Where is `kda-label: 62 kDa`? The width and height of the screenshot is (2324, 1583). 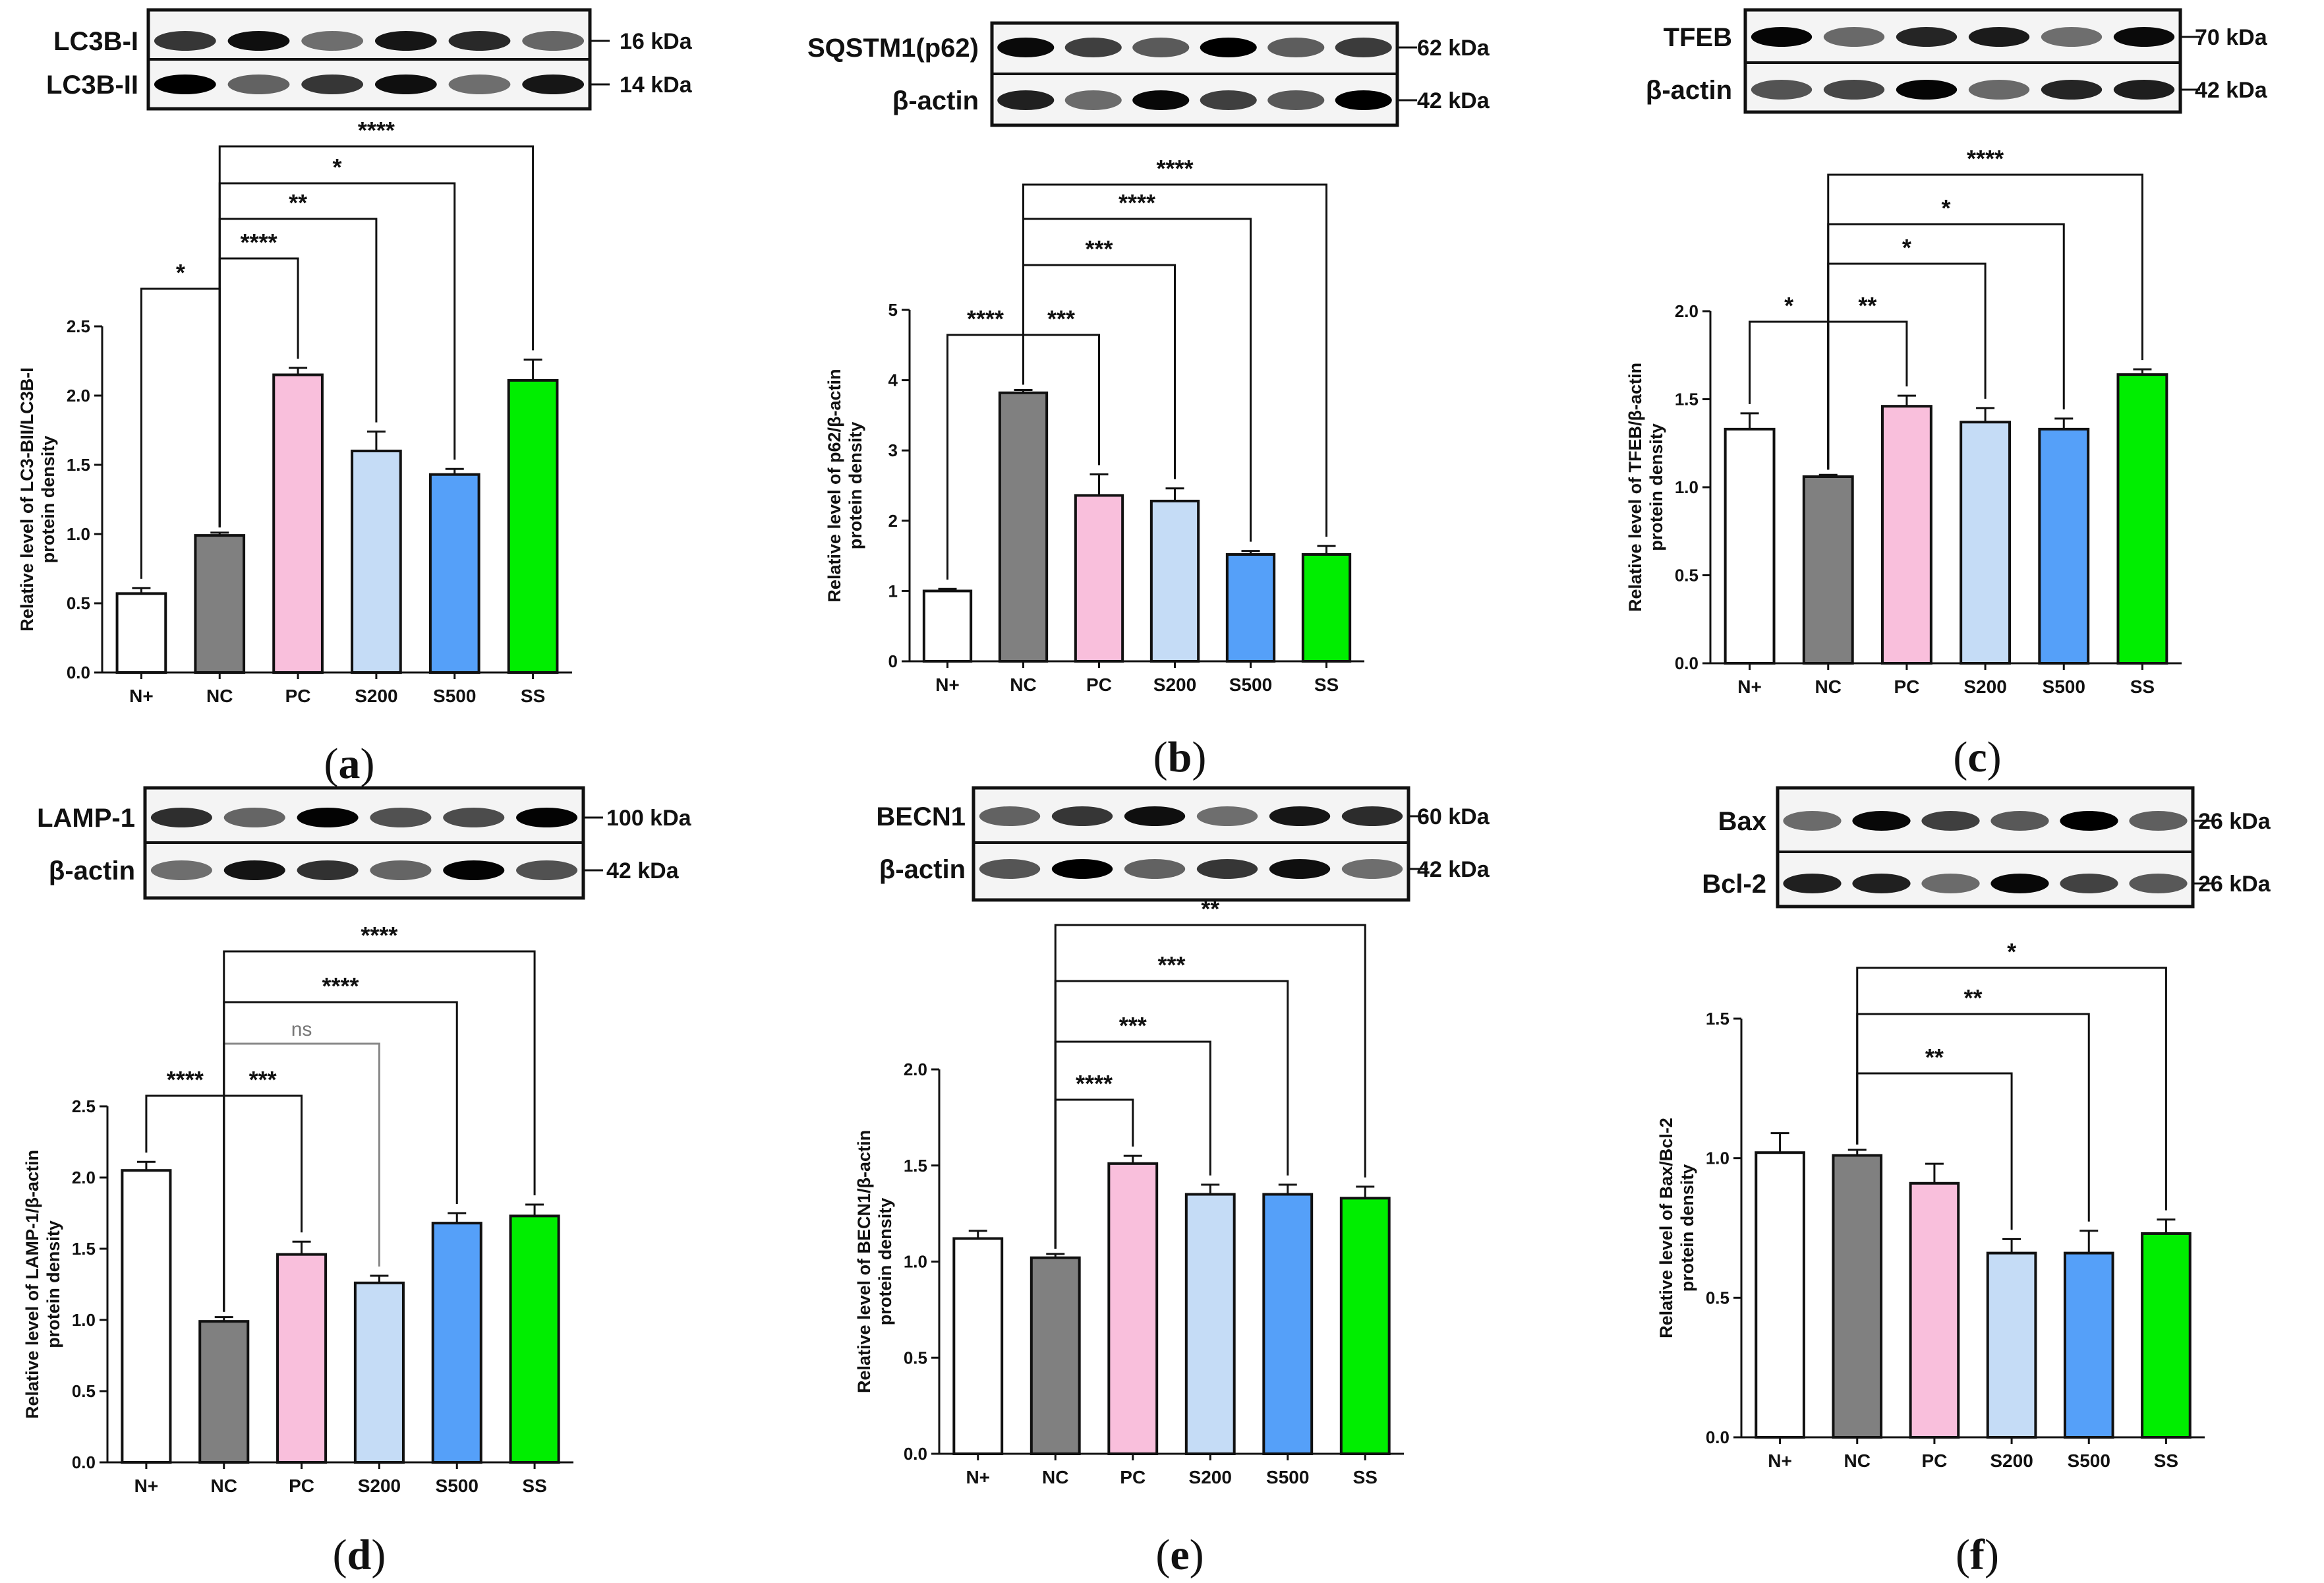 kda-label: 62 kDa is located at coordinates (1453, 49).